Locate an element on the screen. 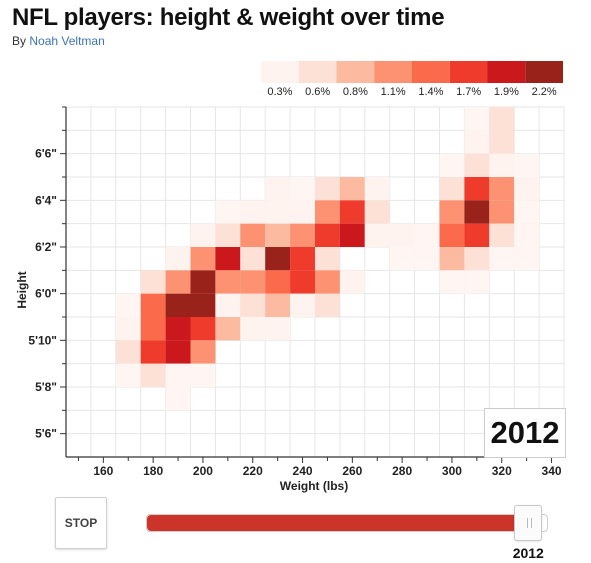  x-tick-label: 200 is located at coordinates (203, 471).